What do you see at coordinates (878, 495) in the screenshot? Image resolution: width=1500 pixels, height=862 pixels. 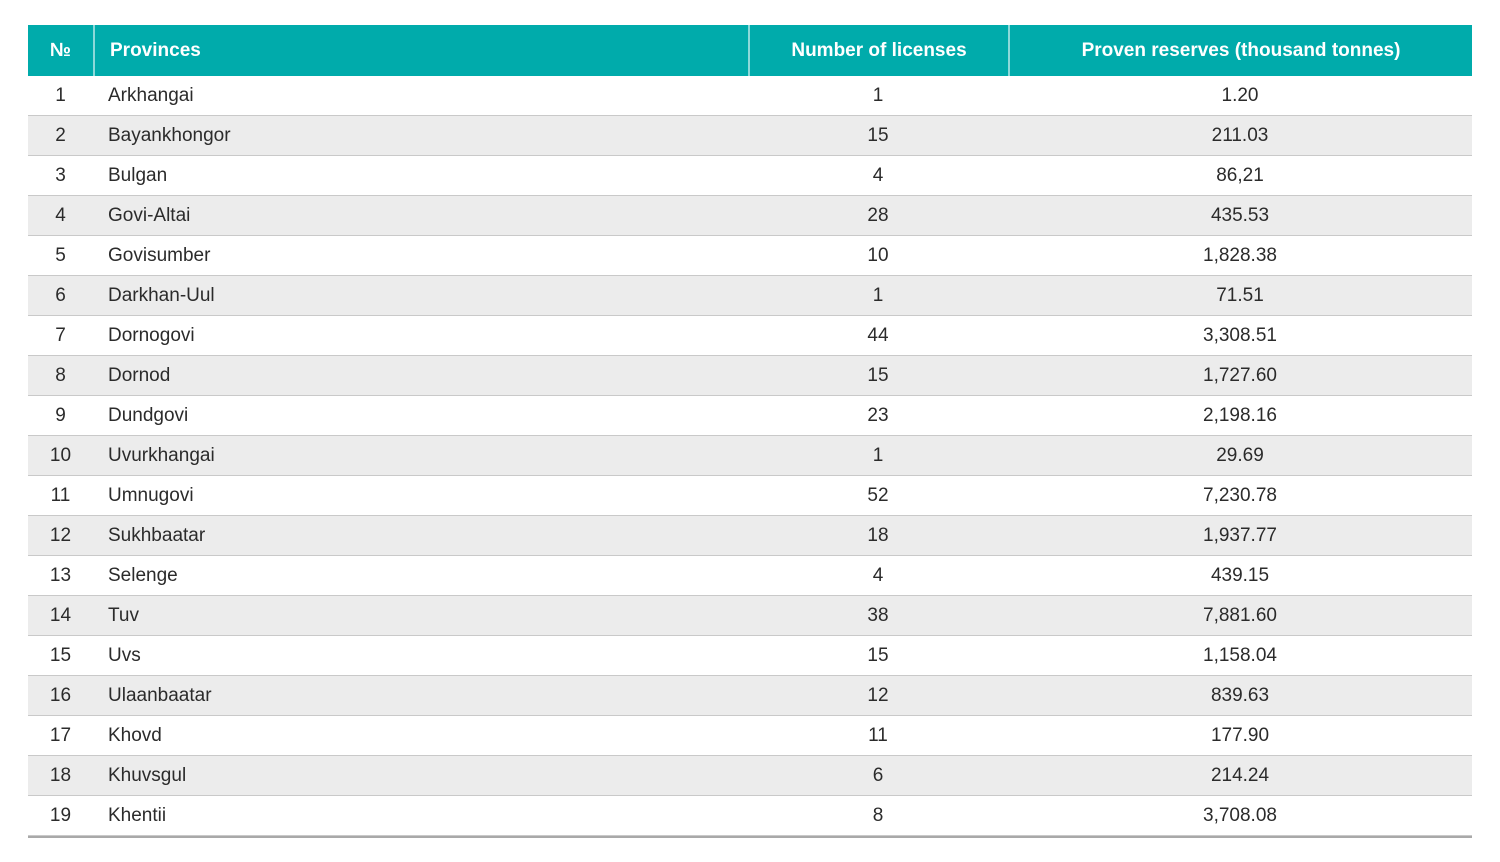 I see `license-count-cell: 52` at bounding box center [878, 495].